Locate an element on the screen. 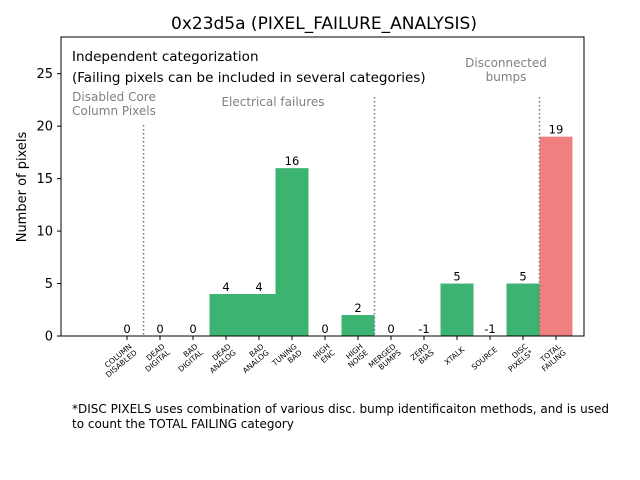  group-label-disabled-core-line-2: Column Pixels is located at coordinates (114, 111).